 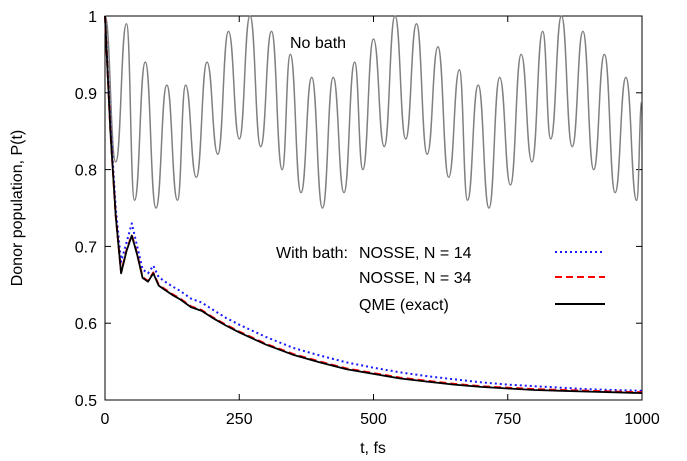 I want to click on x-tick-label: 250, so click(x=239, y=419).